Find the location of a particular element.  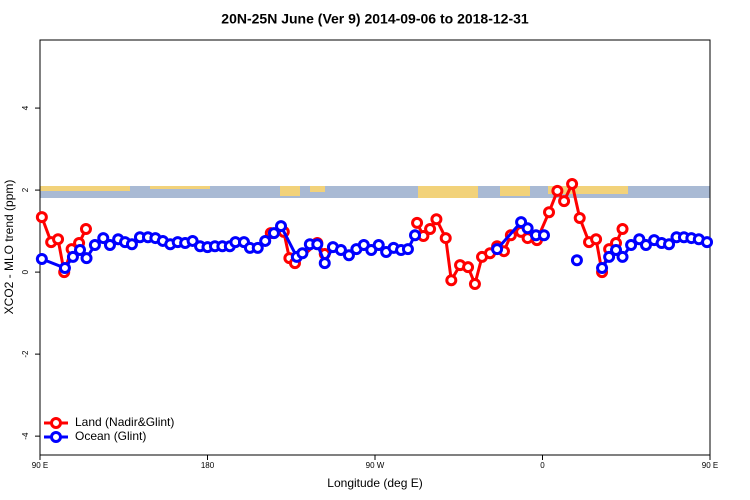

y-tick-label: -2 is located at coordinates (25, 354).